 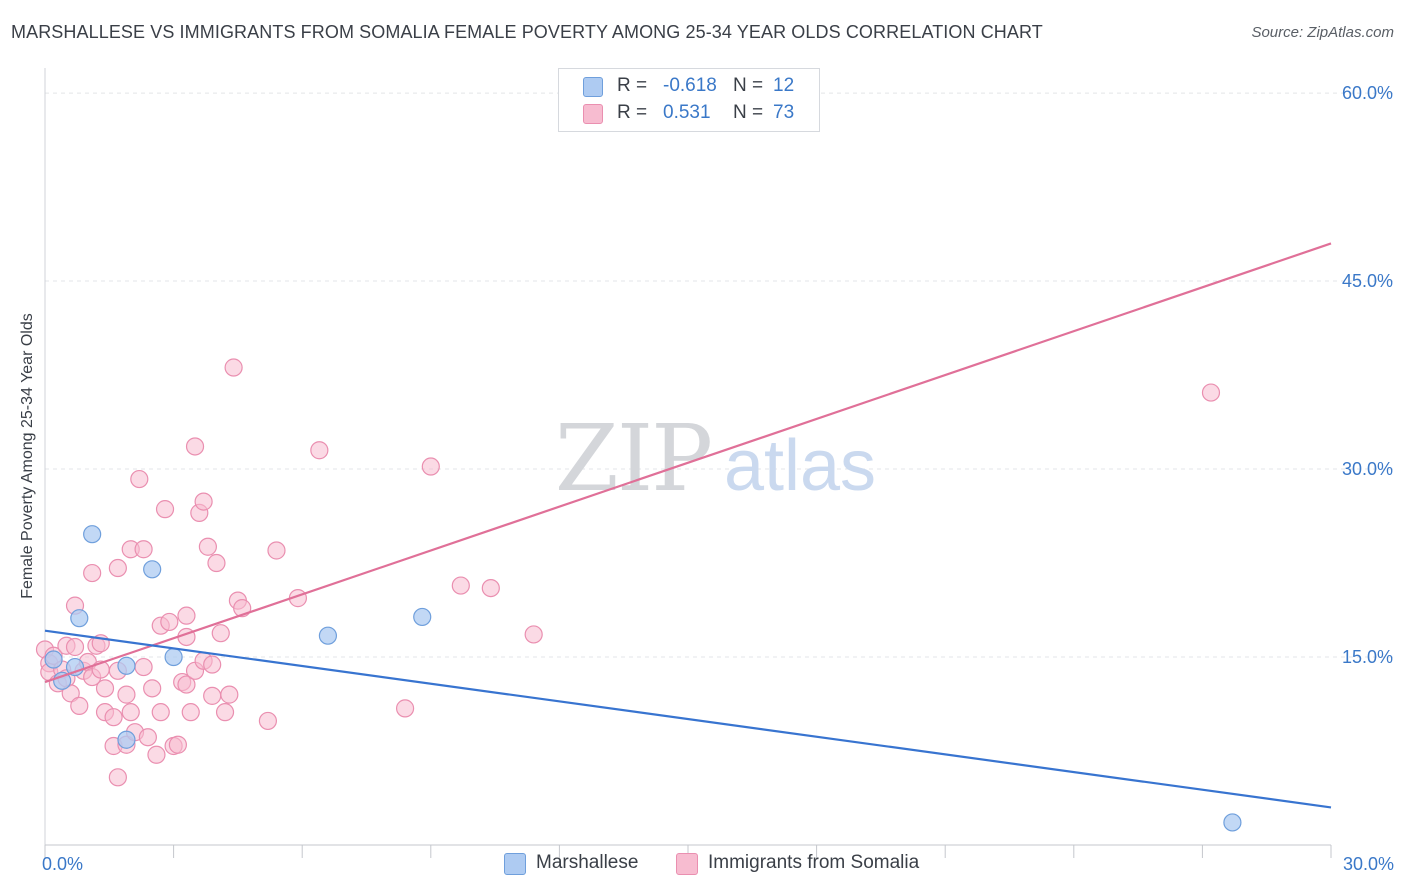 What do you see at coordinates (1322, 32) in the screenshot?
I see `source-label: Source: ZipAtlas.com` at bounding box center [1322, 32].